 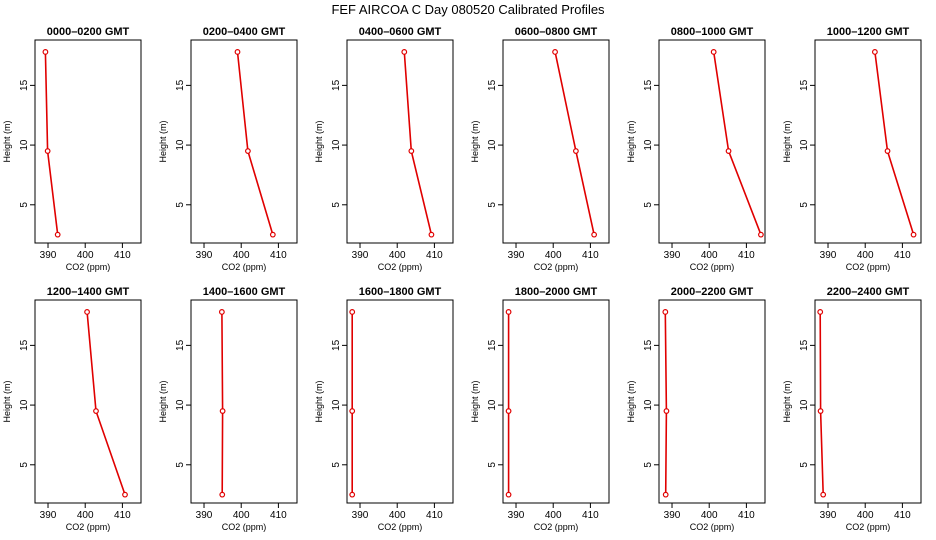 What do you see at coordinates (106, 403) in the screenshot?
I see `panel-7-profile-line` at bounding box center [106, 403].